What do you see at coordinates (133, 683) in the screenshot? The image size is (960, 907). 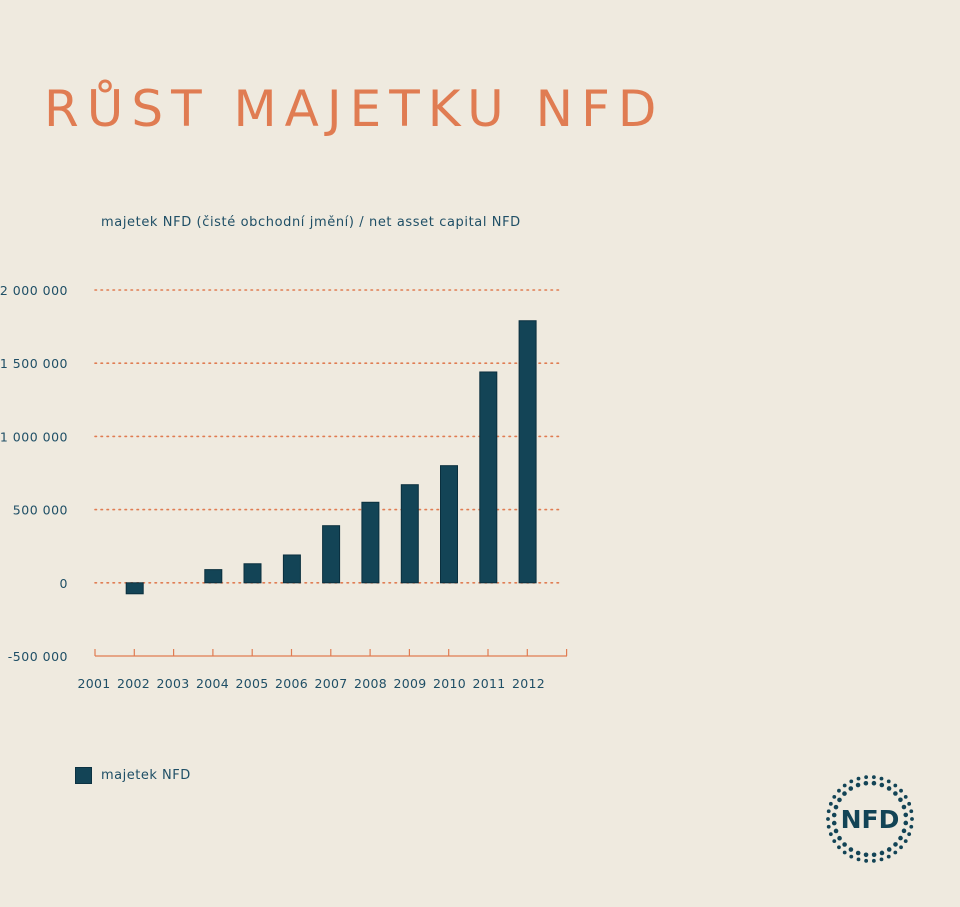 I see `x-tick-label: 2002` at bounding box center [133, 683].